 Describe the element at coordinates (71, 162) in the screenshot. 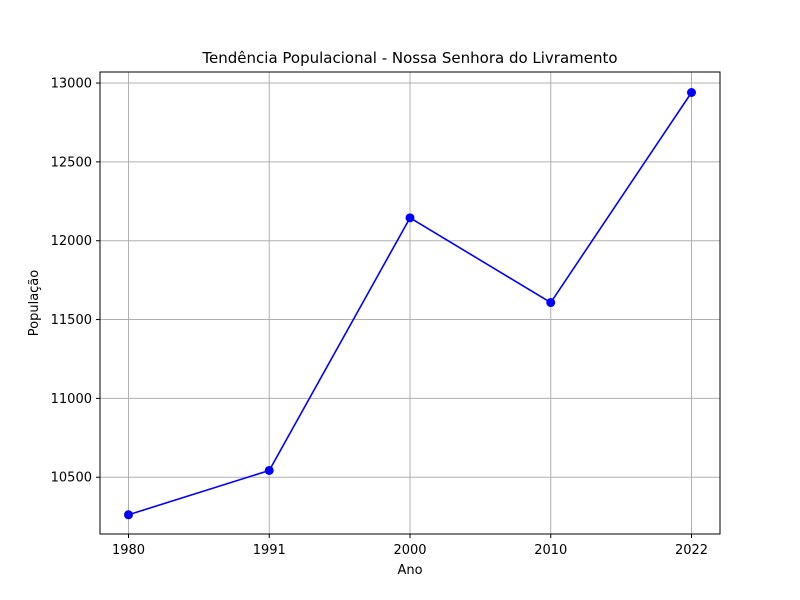

I see `y-tick-label: 12500` at that location.